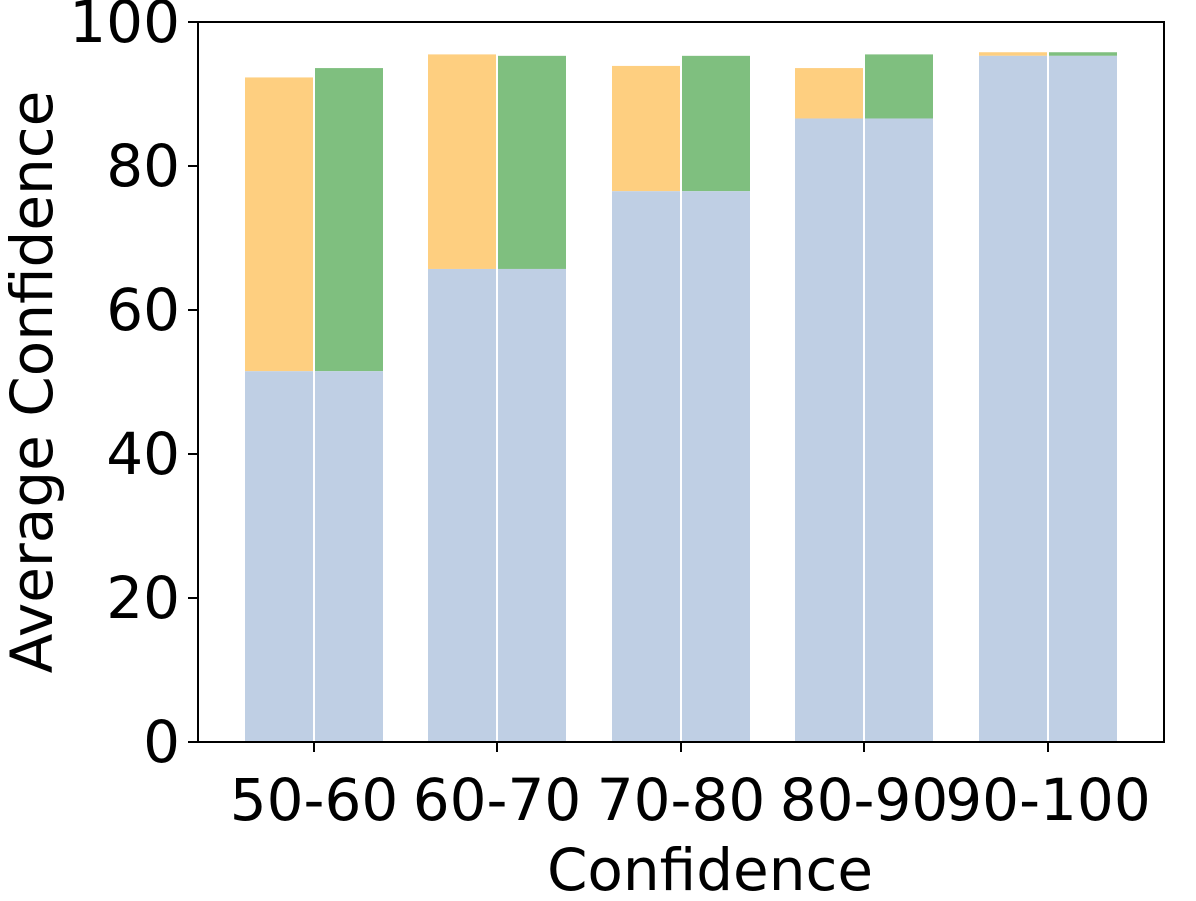 This screenshot has width=1196, height=901. What do you see at coordinates (349, 220) in the screenshot?
I see `bar-50-60-series-2-top` at bounding box center [349, 220].